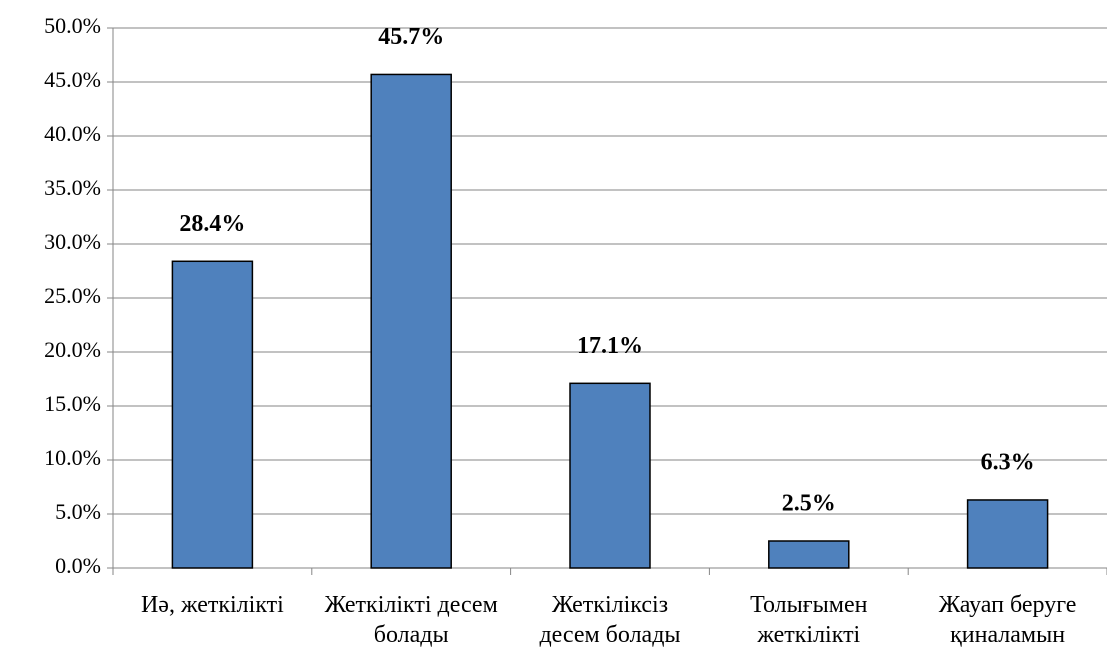 The height and width of the screenshot is (648, 1107). Describe the element at coordinates (72, 457) in the screenshot. I see `y-tick-label: 10.0%` at that location.